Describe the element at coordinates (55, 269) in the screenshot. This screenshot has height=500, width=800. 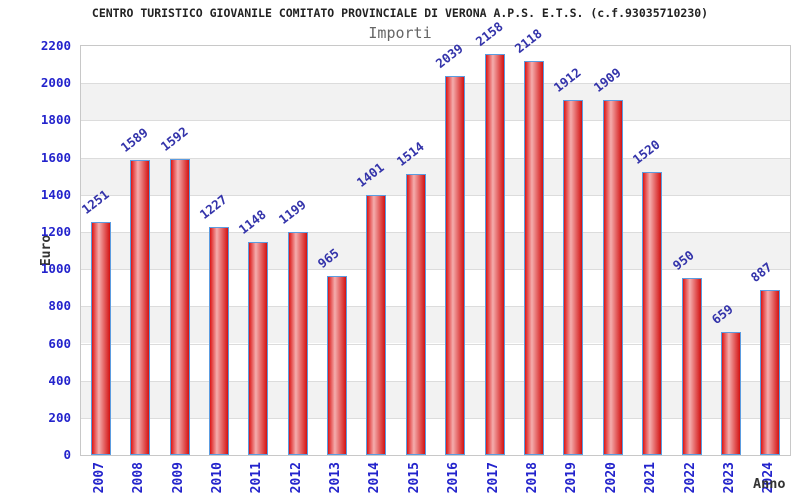
I see `y-tick-label: 1000` at that location.